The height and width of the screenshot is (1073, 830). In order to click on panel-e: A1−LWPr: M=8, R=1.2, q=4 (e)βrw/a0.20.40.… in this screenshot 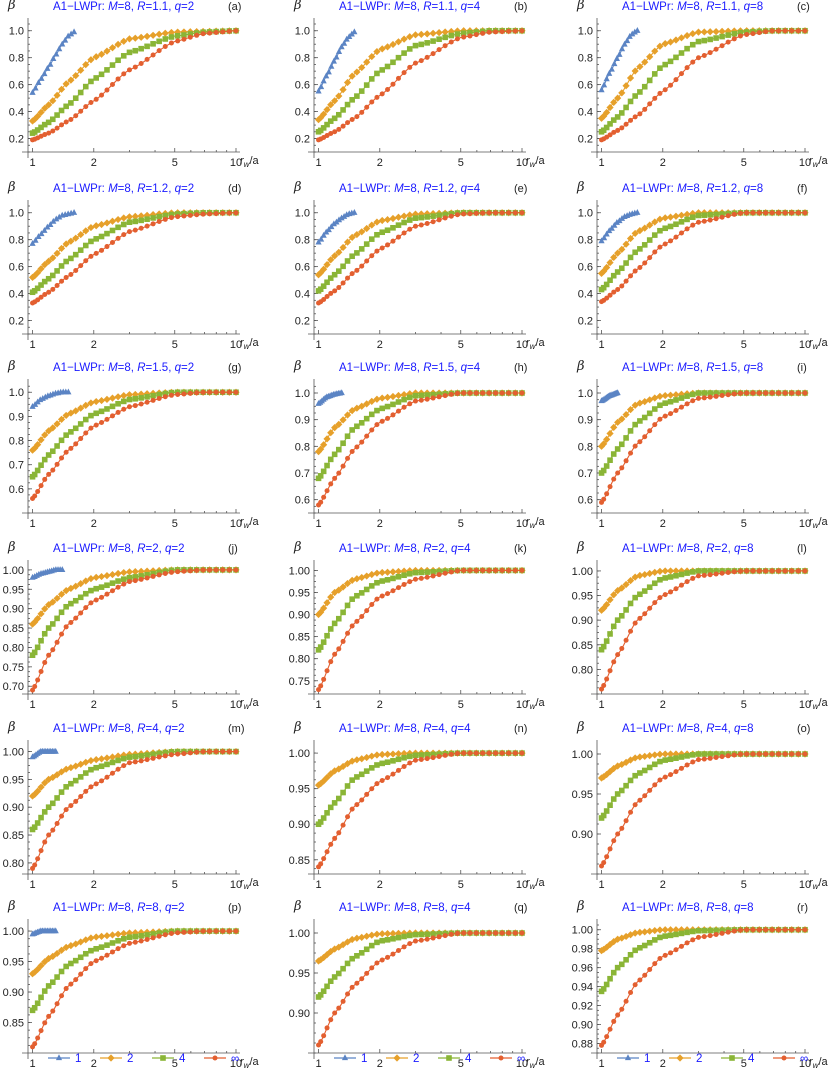, I will do `click(419, 265)`.